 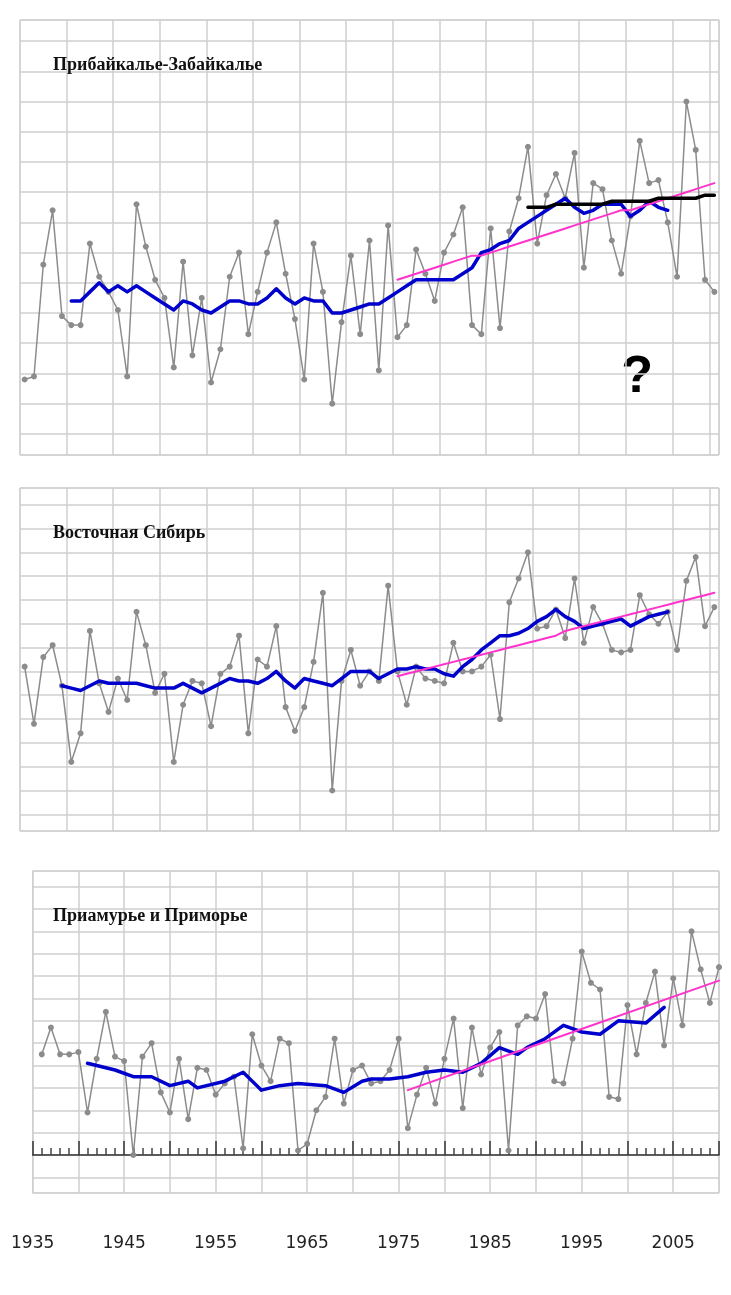 I want to click on chart-title: Прибайкалье-Забайкалье, so click(x=158, y=64).